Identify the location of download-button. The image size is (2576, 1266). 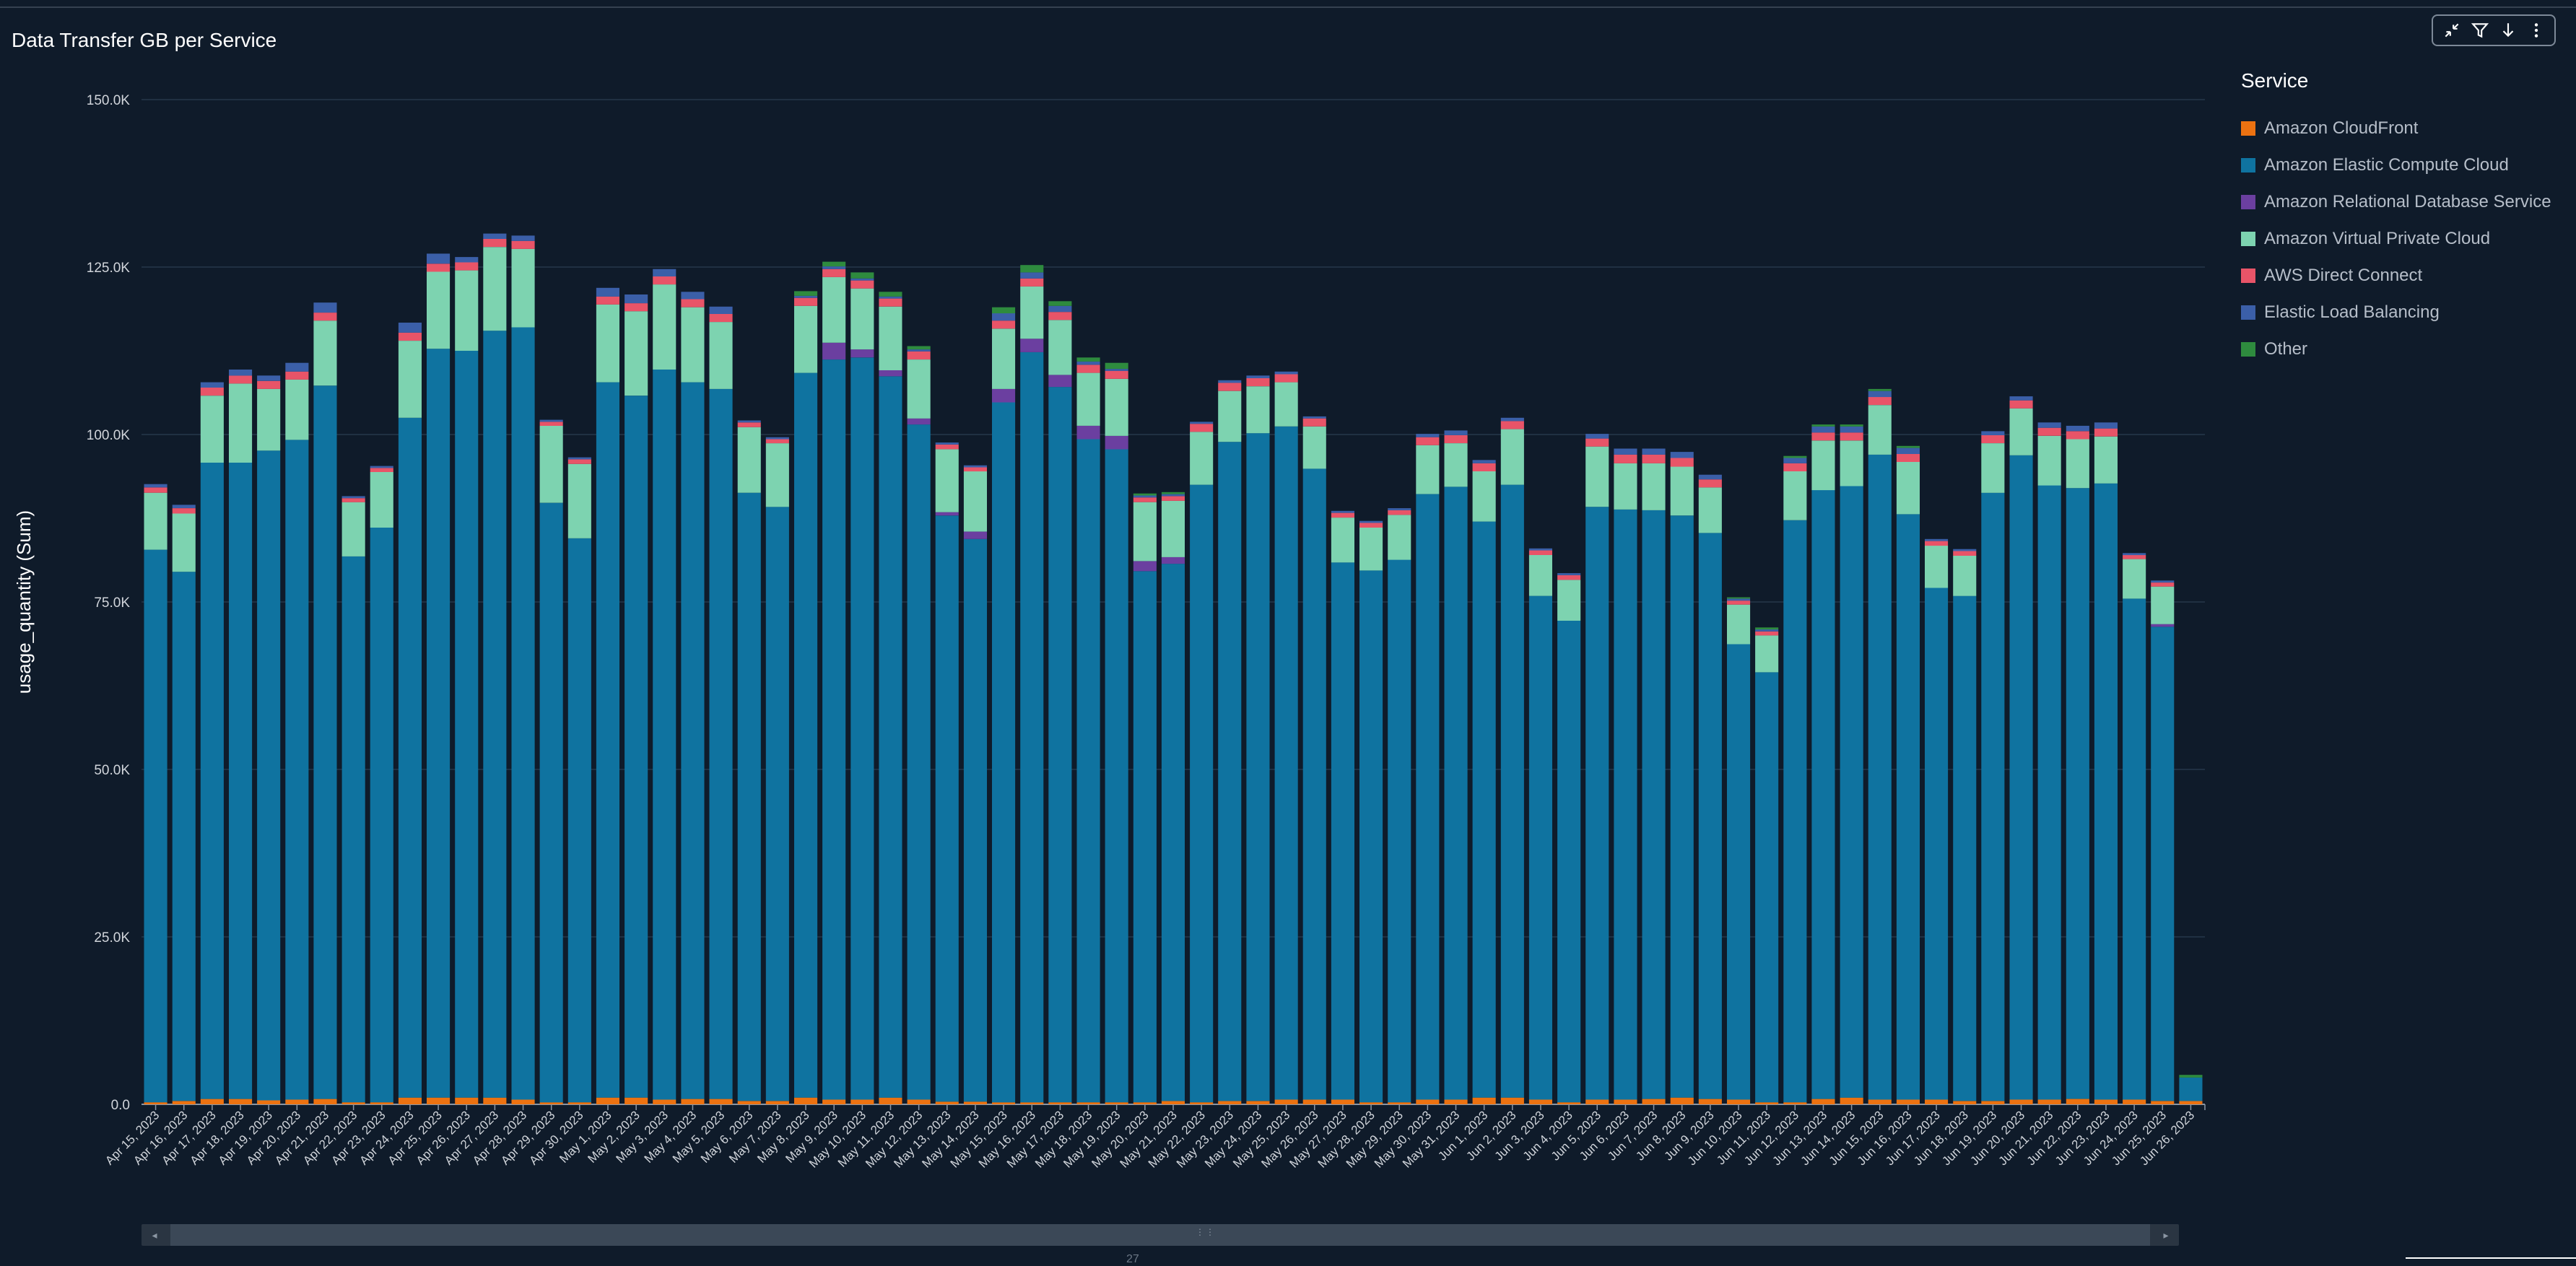
(2508, 30).